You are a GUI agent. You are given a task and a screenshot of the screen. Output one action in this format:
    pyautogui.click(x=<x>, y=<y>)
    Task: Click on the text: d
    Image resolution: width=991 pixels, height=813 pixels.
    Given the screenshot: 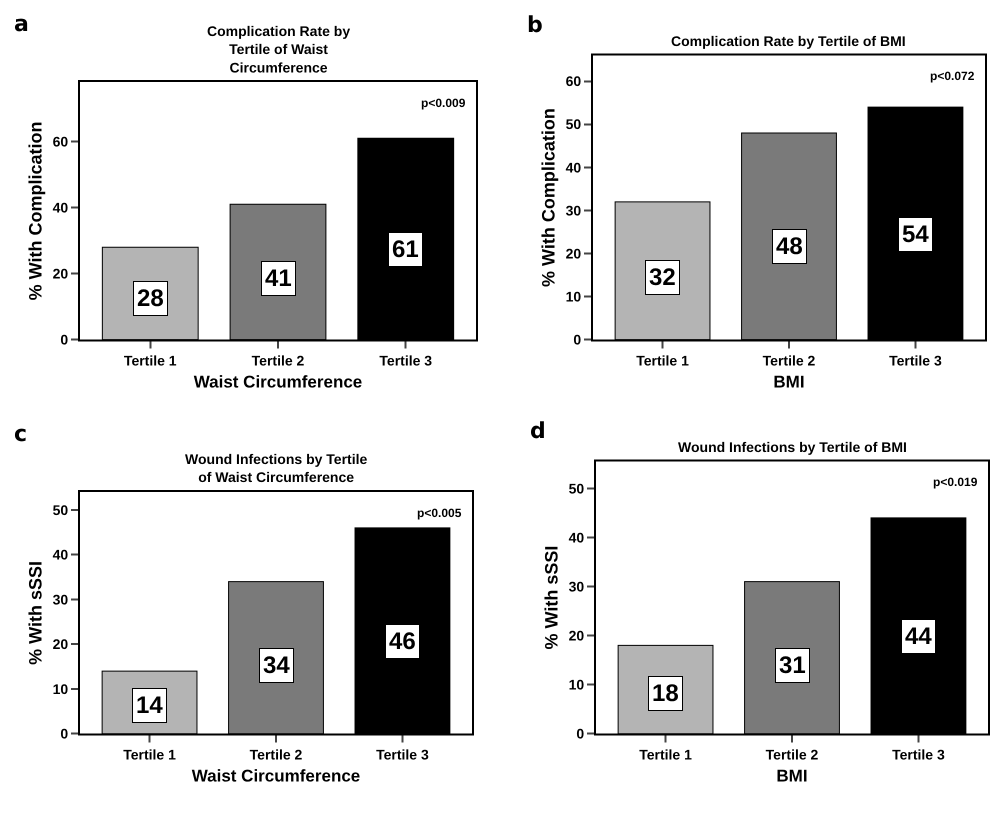 What is the action you would take?
    pyautogui.click(x=538, y=431)
    